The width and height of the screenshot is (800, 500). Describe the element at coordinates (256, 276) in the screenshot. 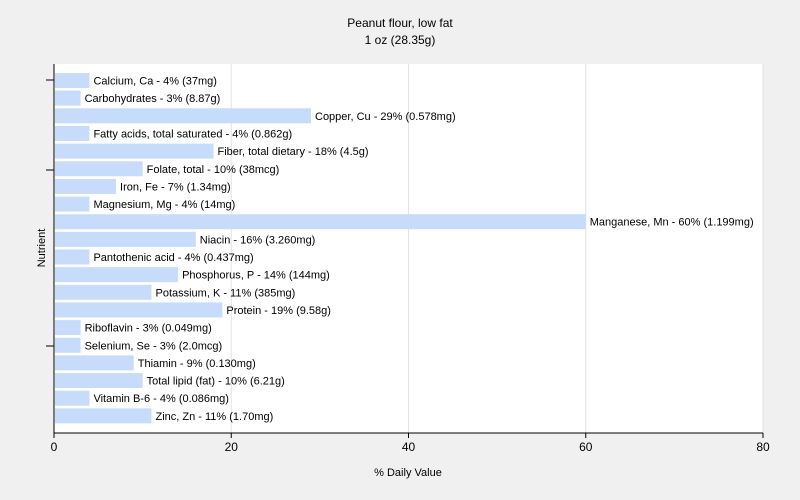

I see `bar-label: Phosphorus, P - 14% (144mg)` at that location.